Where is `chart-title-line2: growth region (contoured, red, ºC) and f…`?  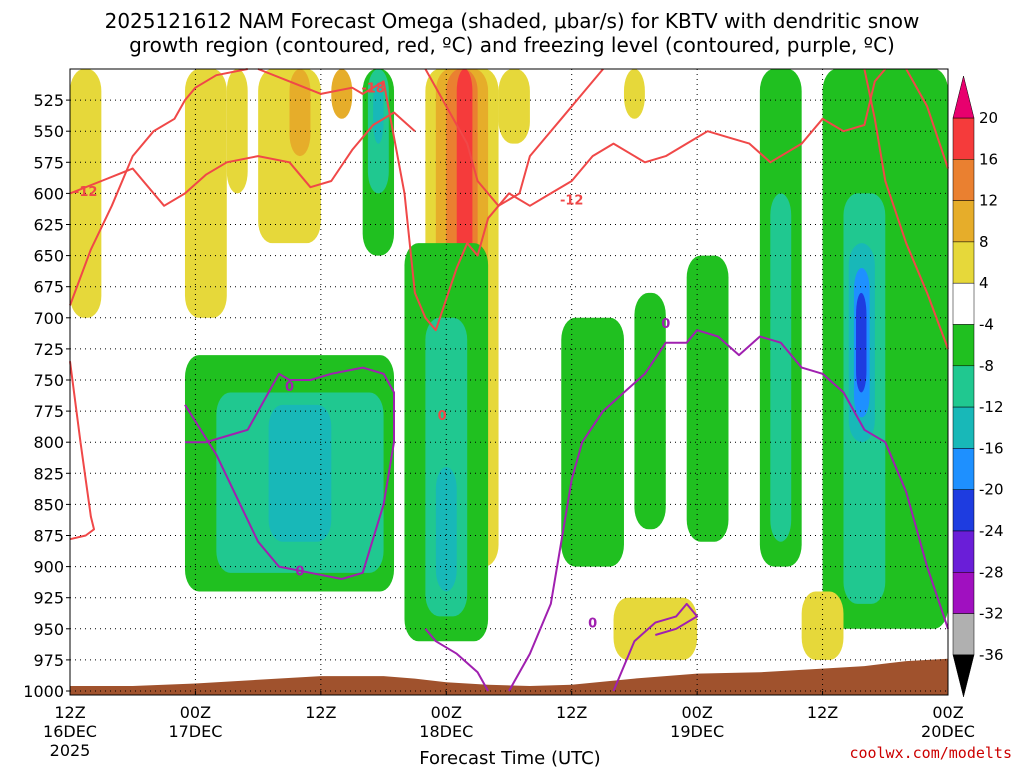
chart-title-line2: growth region (contoured, red, ºC) and f… is located at coordinates (512, 45).